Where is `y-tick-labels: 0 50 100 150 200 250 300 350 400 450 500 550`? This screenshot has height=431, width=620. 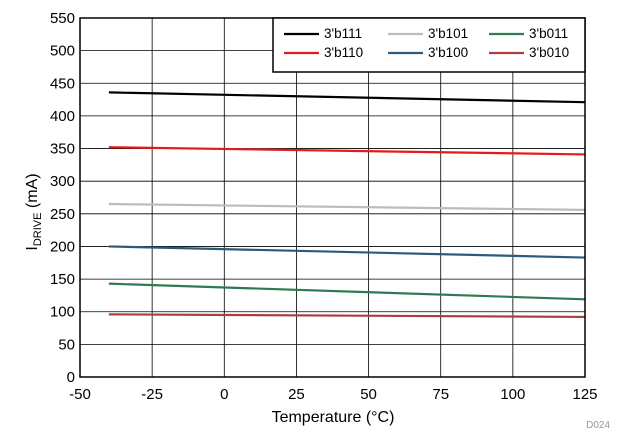 y-tick-labels: 0 50 100 150 200 250 300 350 400 450 500 550 is located at coordinates (62, 198).